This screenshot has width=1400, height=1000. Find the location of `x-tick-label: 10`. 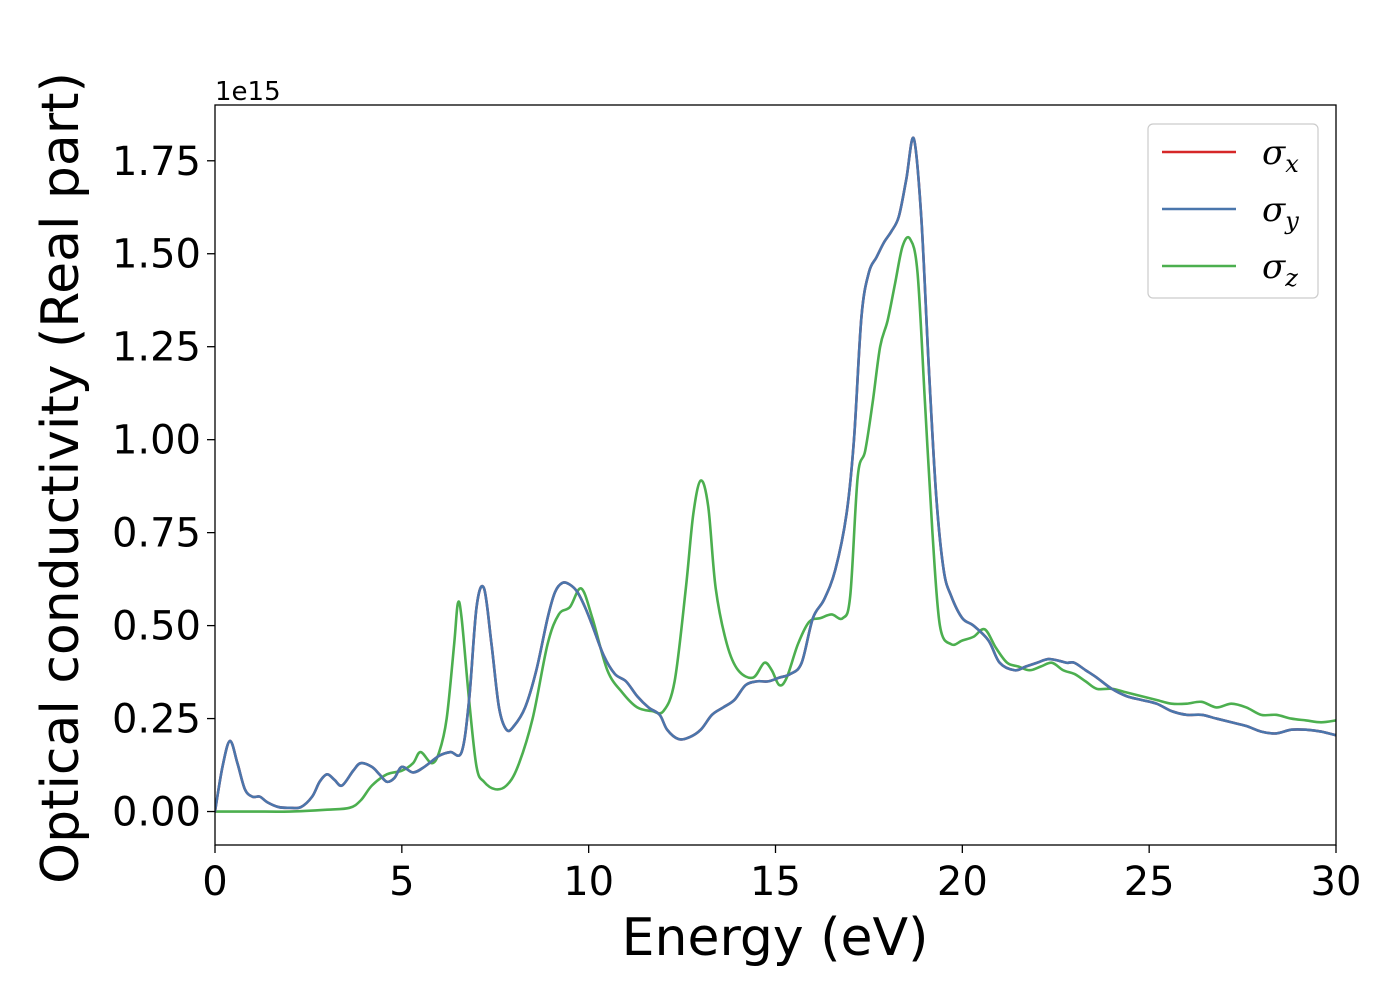

x-tick-label: 10 is located at coordinates (588, 882).